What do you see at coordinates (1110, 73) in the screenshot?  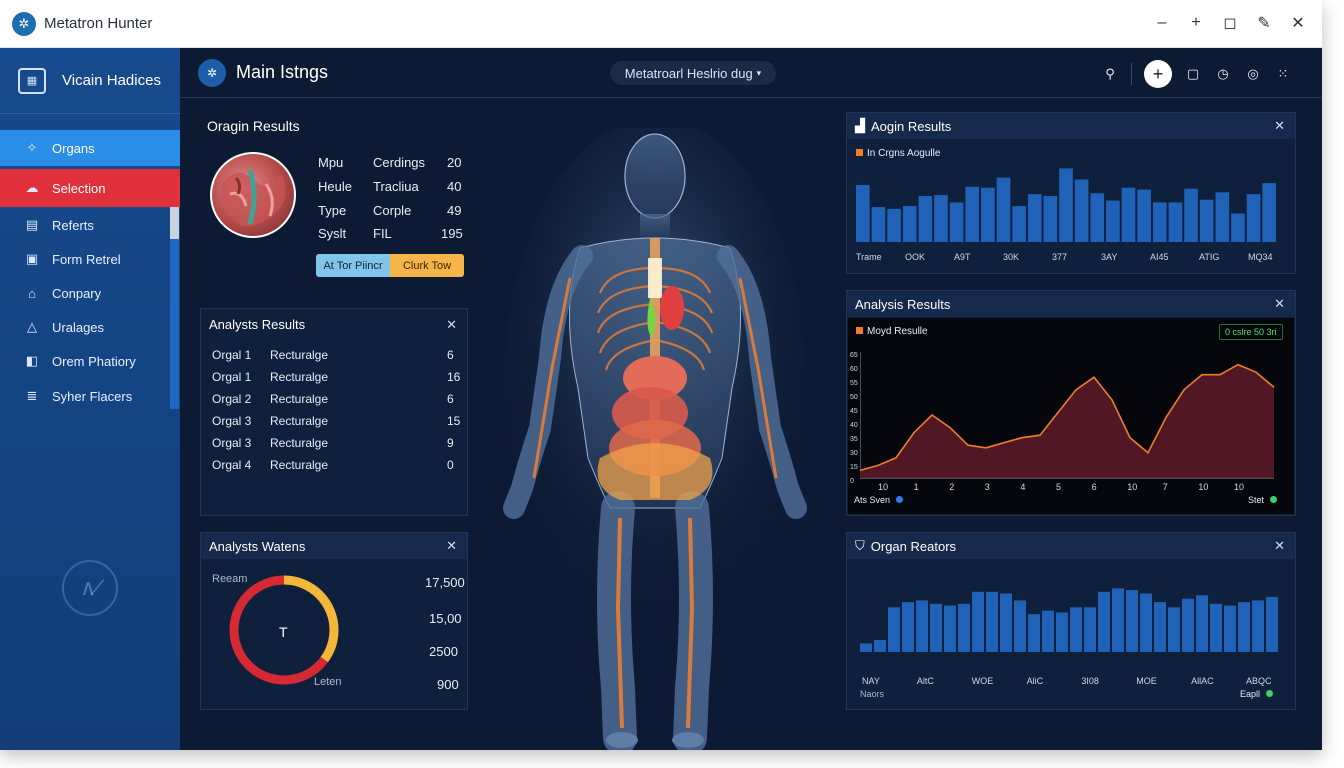 I see `search-icon: ⚲` at bounding box center [1110, 73].